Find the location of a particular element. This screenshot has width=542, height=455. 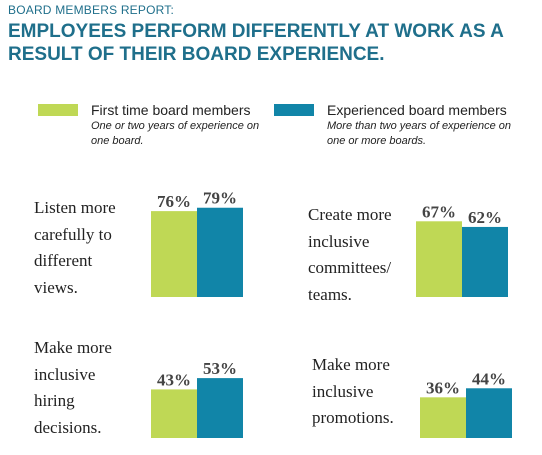

legend-label-experienced: Experienced board members is located at coordinates (417, 110).